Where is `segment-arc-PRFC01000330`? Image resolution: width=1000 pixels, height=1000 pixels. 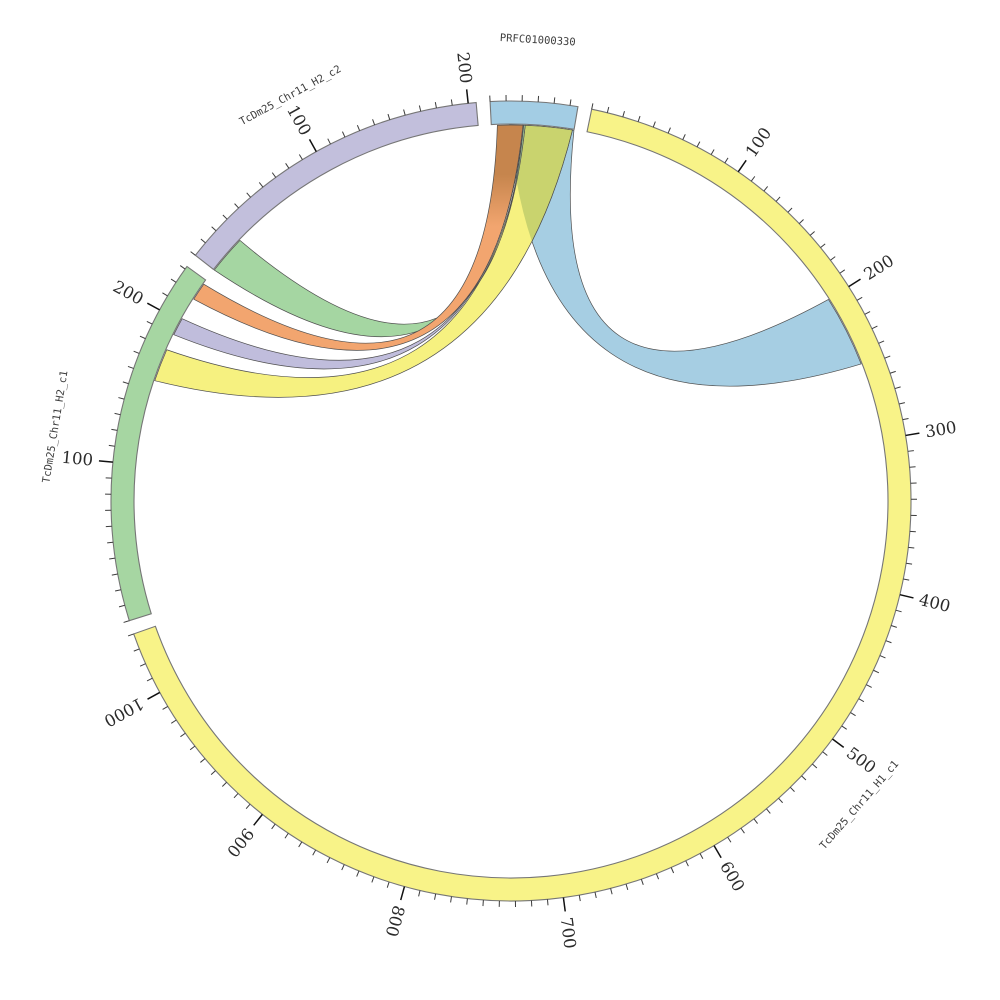 segment-arc-PRFC01000330 is located at coordinates (534, 115).